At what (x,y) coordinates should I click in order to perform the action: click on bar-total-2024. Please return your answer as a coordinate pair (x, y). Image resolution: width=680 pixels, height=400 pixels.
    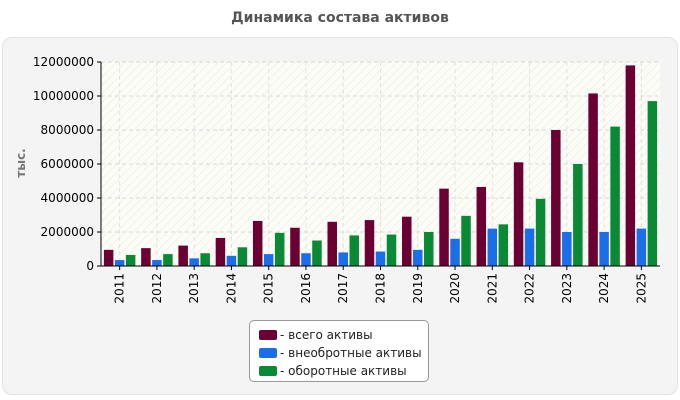
    Looking at the image, I should click on (593, 179).